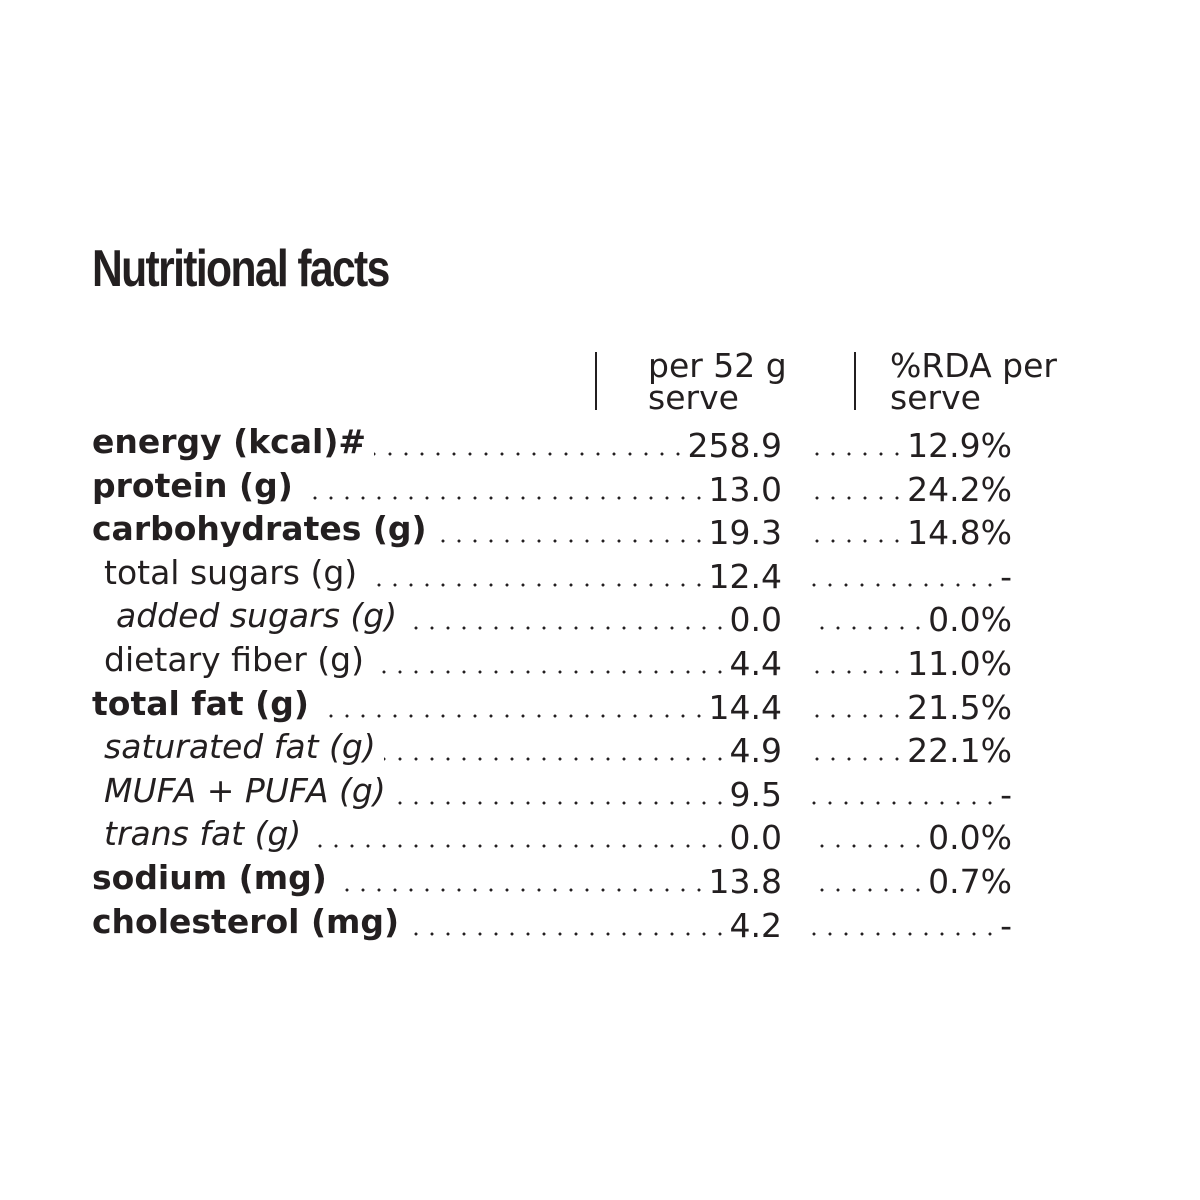 This screenshot has height=1200, width=1200. What do you see at coordinates (600, 446) in the screenshot?
I see `table-row: energy (kcal)# 258.9 12.9%` at bounding box center [600, 446].